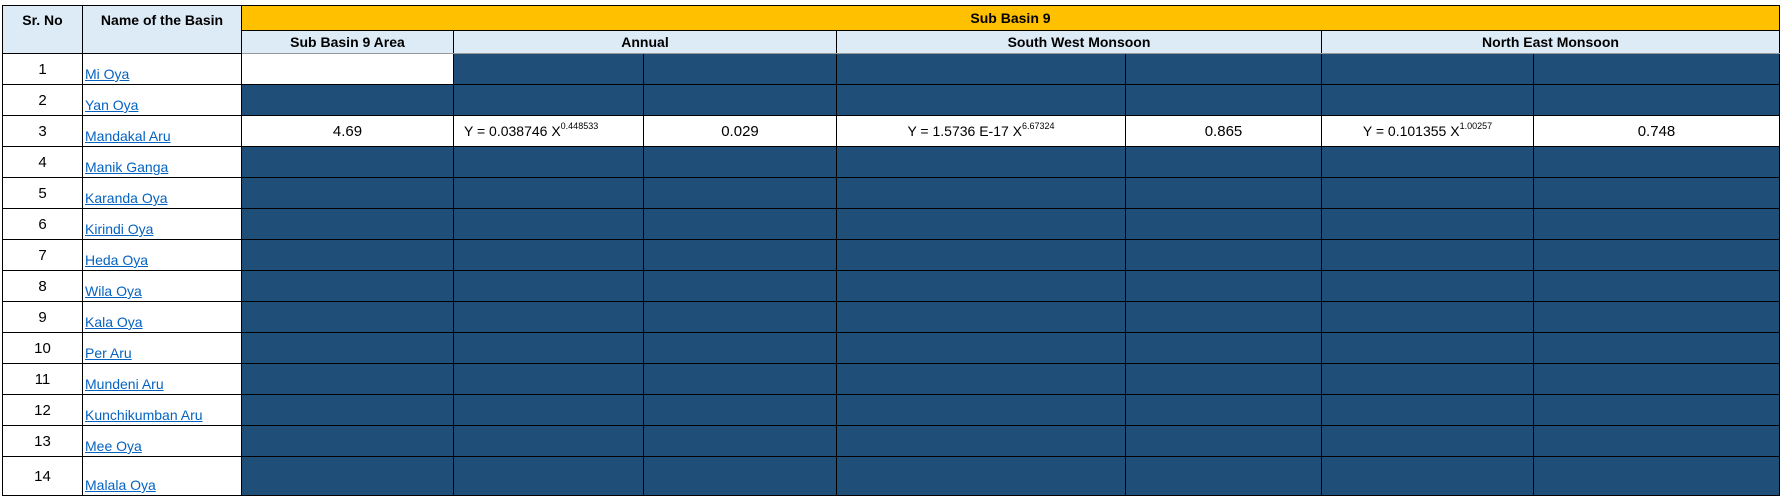  Describe the element at coordinates (42, 286) in the screenshot. I see `sr-no-cell: 8` at that location.